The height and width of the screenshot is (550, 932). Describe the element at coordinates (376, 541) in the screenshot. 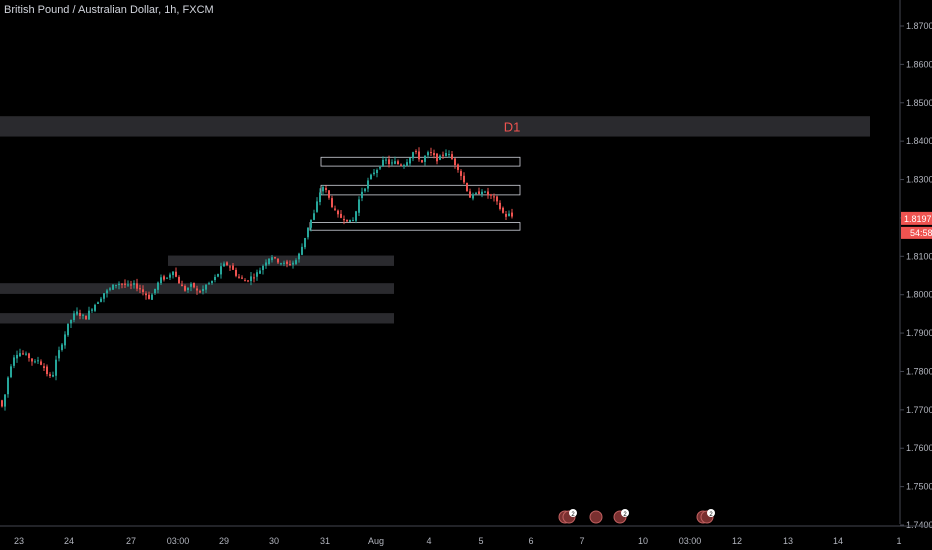

I see `time-tick-label: Aug` at that location.